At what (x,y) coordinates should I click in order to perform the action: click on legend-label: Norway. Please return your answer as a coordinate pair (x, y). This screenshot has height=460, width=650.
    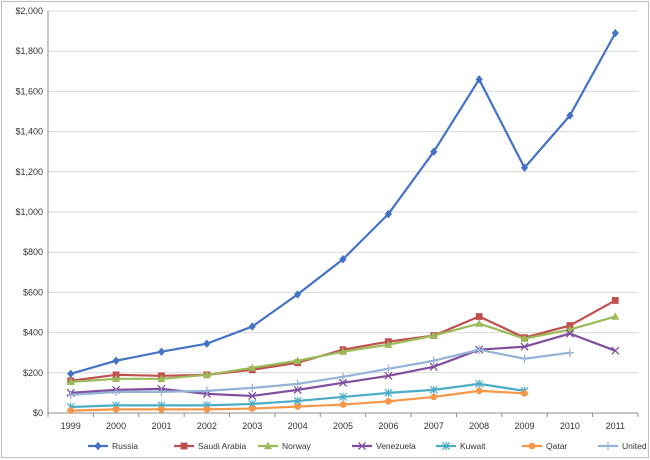
    Looking at the image, I should click on (297, 446).